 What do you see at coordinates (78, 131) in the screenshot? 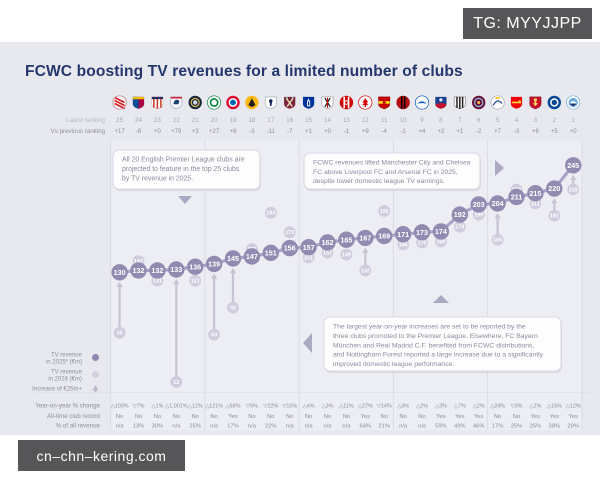
I see `svg-text: Vs previous ranking` at bounding box center [78, 131].